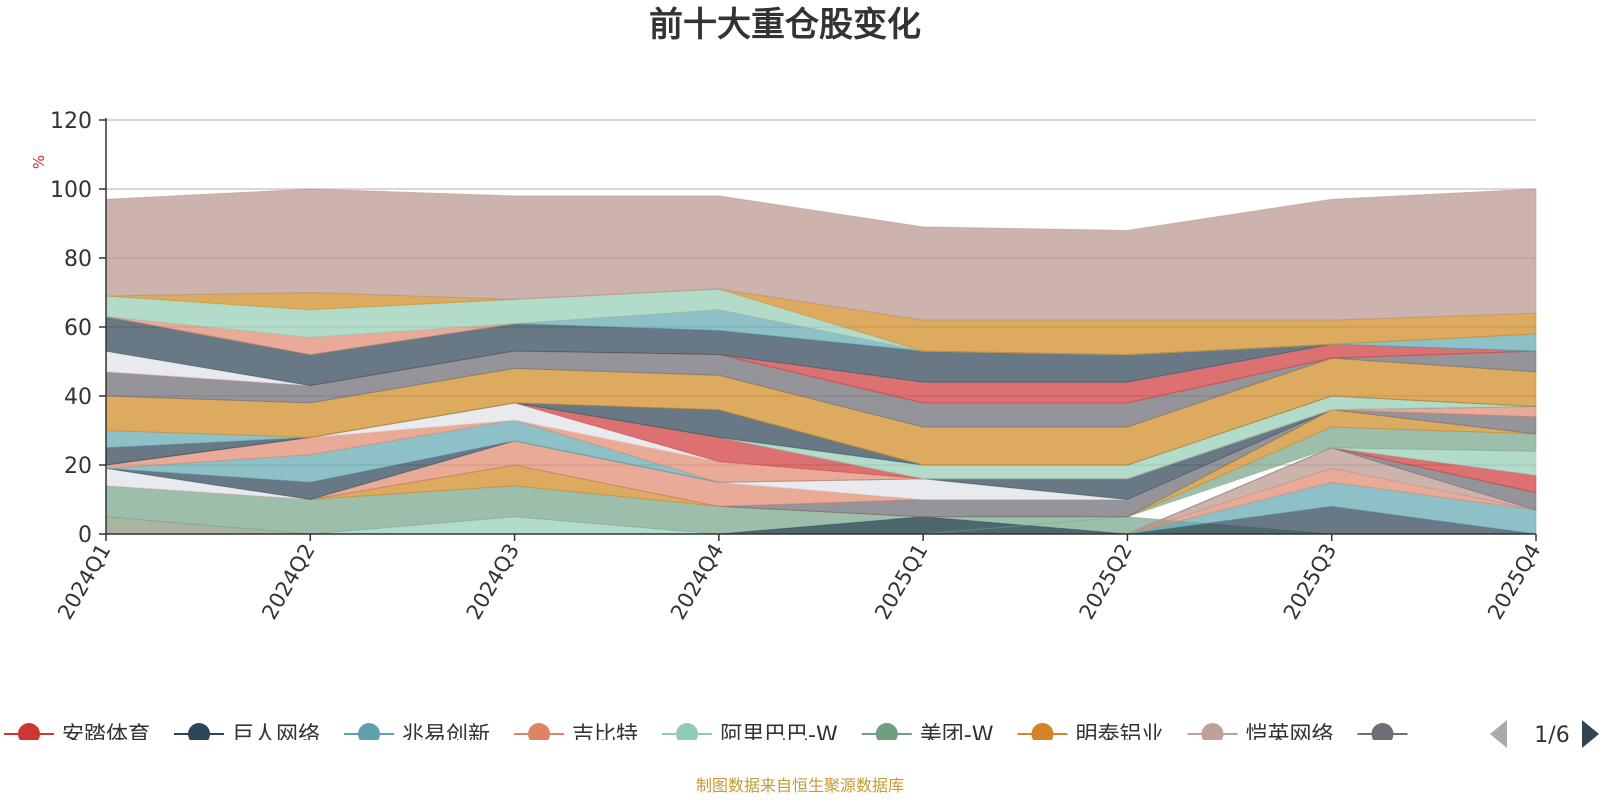 The width and height of the screenshot is (1600, 800). I want to click on legend-label: 阿里巴巴-W, so click(779, 735).